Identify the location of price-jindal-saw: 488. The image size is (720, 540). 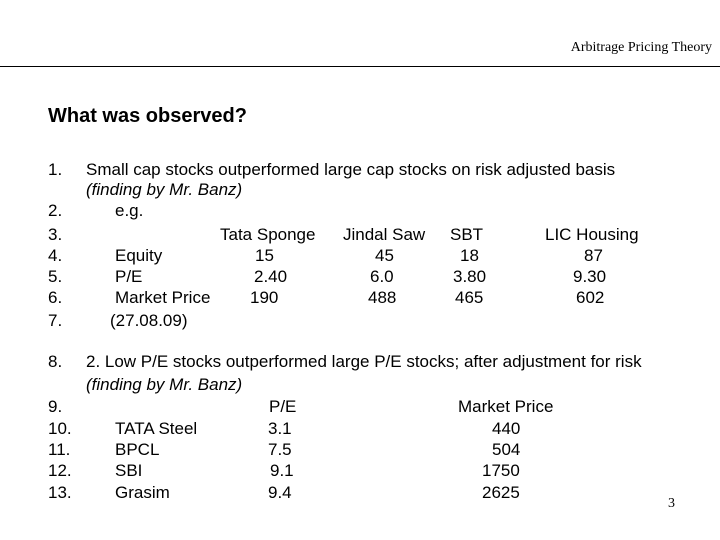
(382, 297).